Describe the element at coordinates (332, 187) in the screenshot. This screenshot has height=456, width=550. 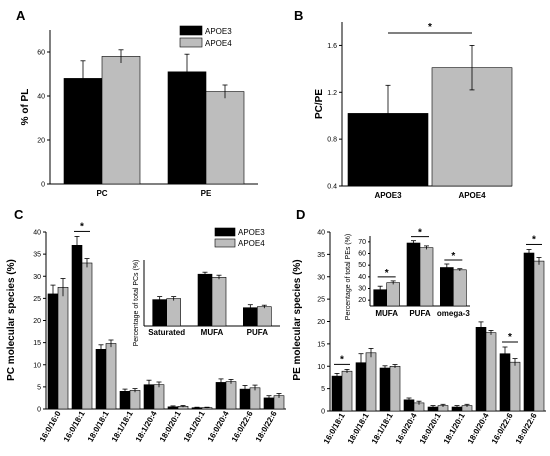
I see `b-y-tick-label: 0.4` at that location.